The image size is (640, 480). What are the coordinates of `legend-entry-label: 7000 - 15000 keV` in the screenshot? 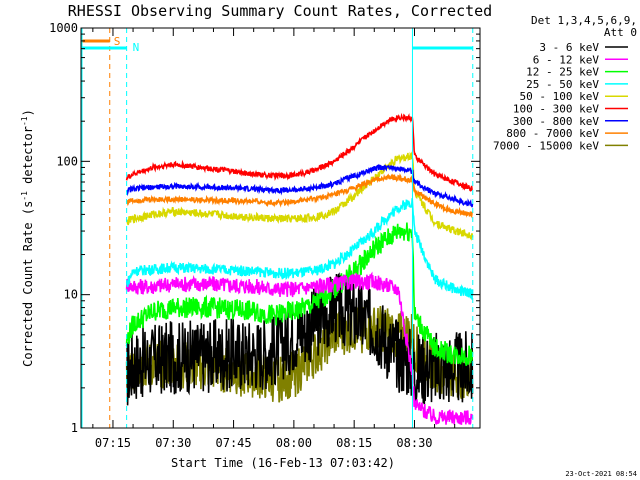 It's located at (546, 145).